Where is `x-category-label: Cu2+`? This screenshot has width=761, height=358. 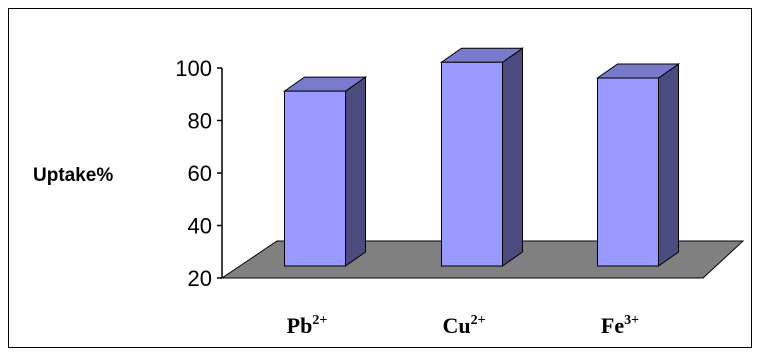
x-category-label: Cu2+ is located at coordinates (463, 325).